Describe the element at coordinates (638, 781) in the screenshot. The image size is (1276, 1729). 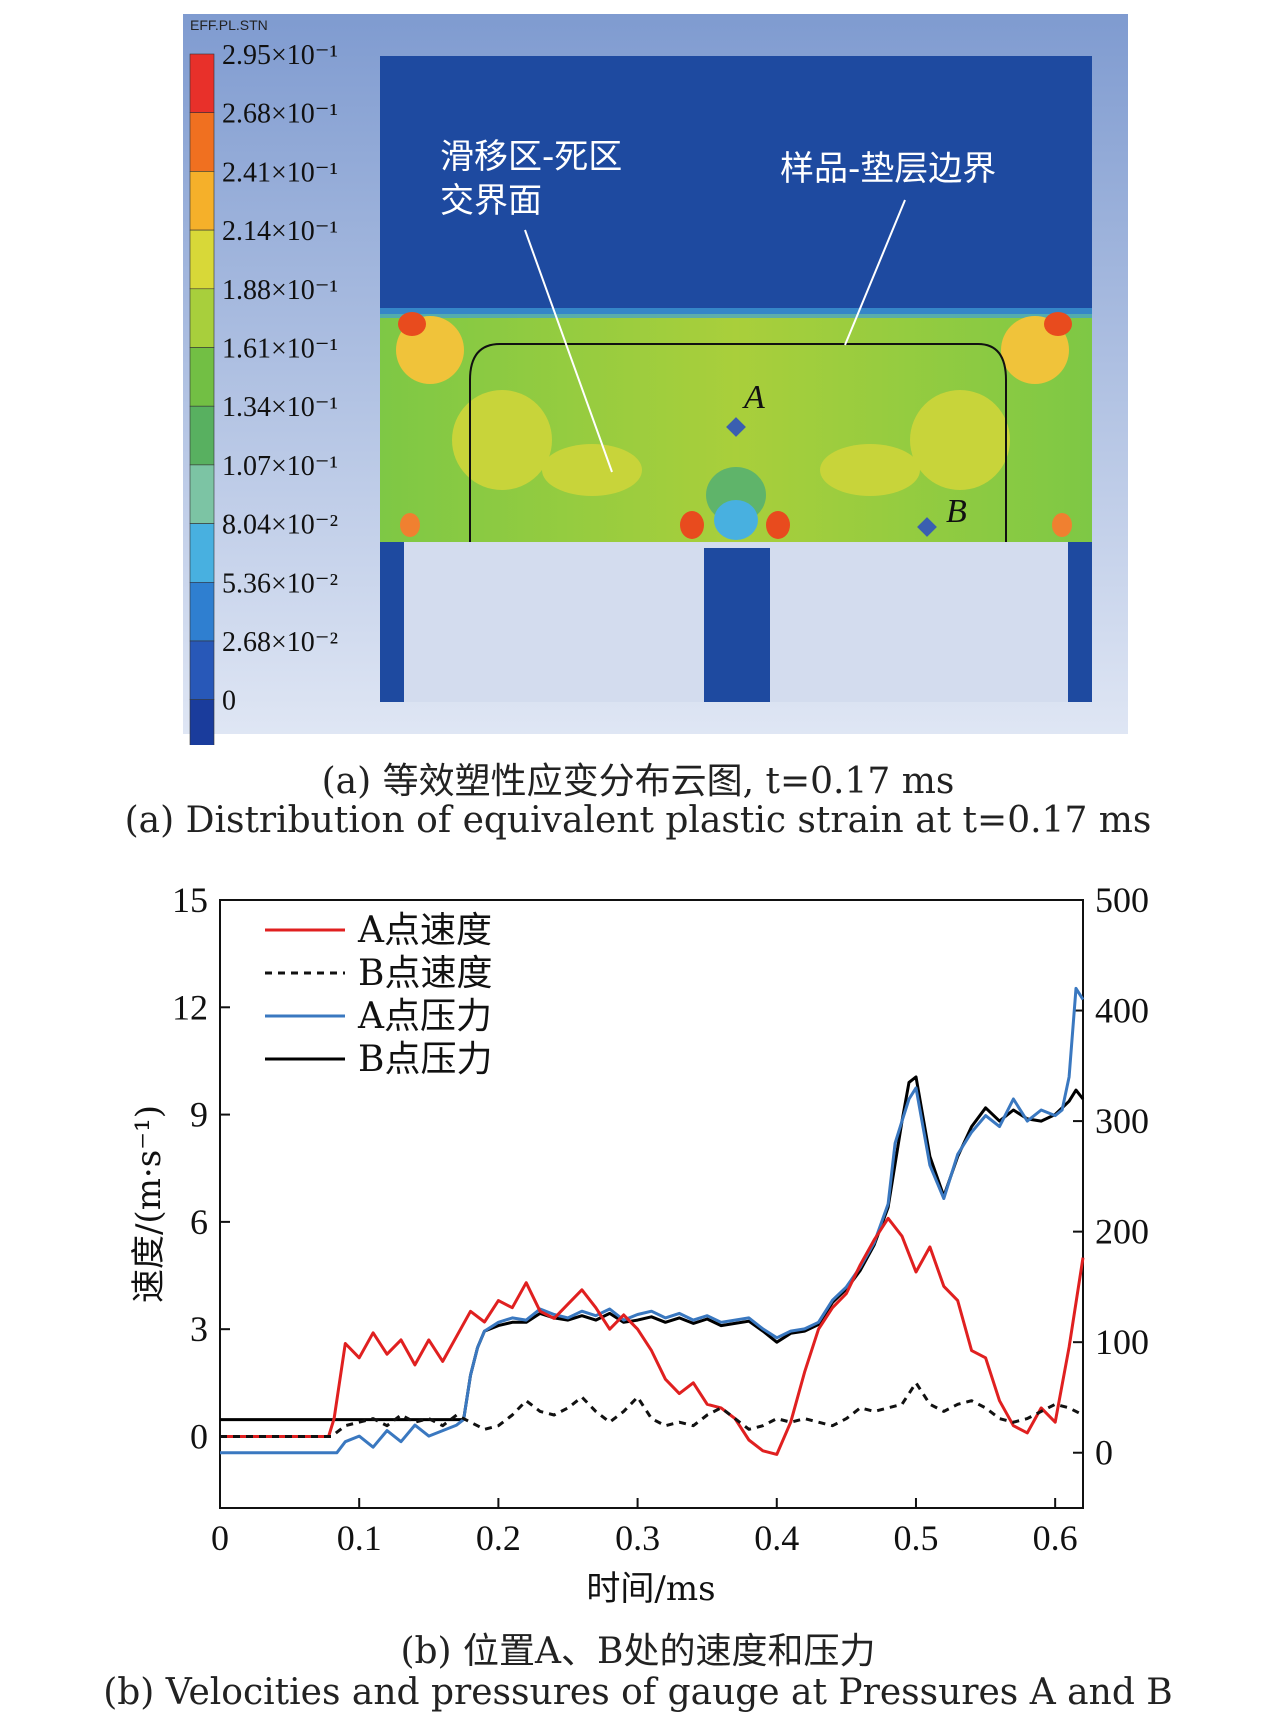
I see `caption-a-cn: (a) 等效塑性应变分布云图, t=0.17 ms` at that location.